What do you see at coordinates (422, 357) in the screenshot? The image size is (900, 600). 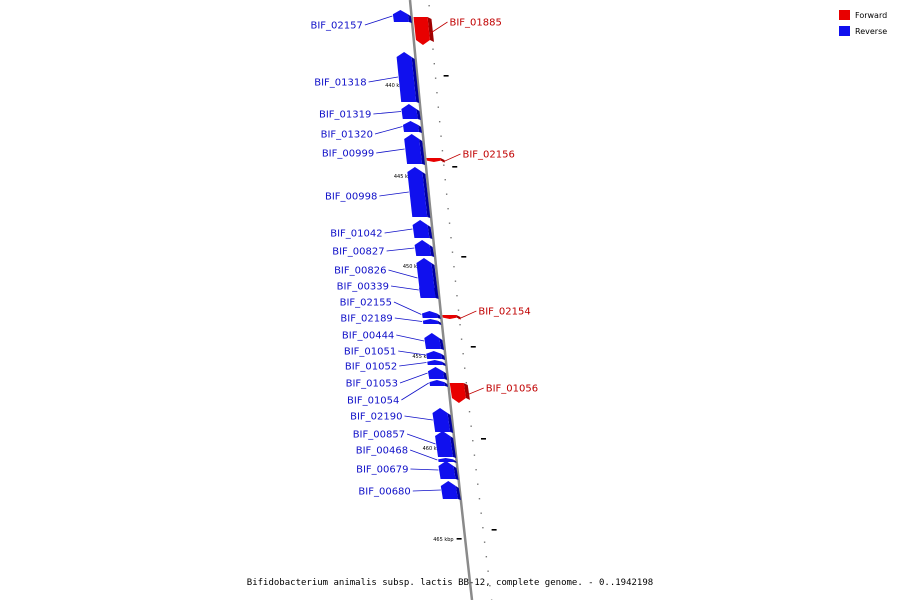 I see `kbp-label: 455 kbp` at bounding box center [422, 357].